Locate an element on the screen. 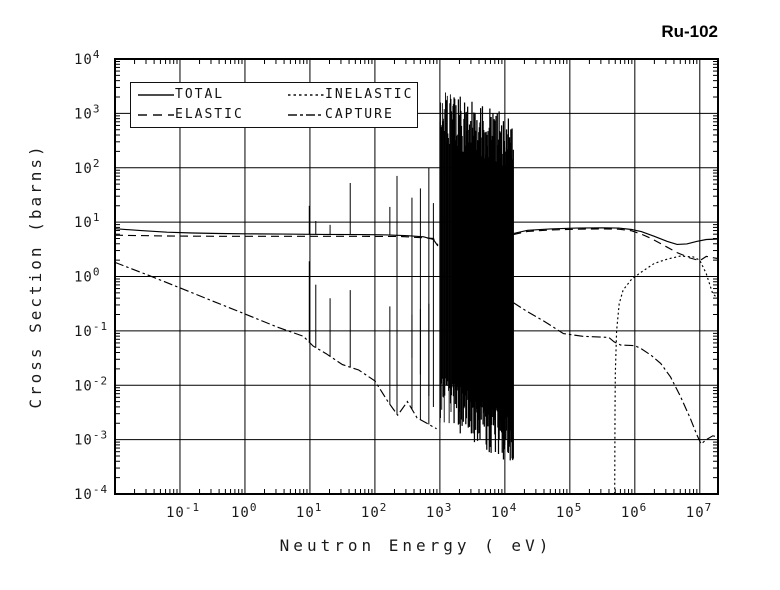 The image size is (780, 590). legend-entry-total: TOTAL is located at coordinates (212, 94).